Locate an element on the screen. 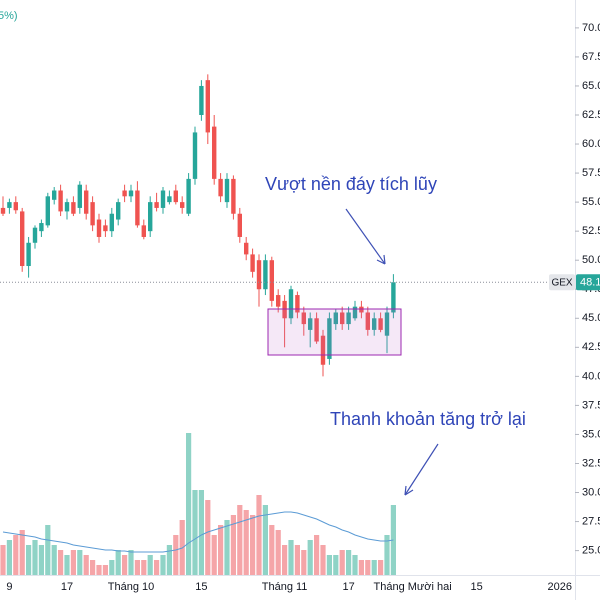 The image size is (600, 600). y-tick-label: 50.0 is located at coordinates (591, 260).